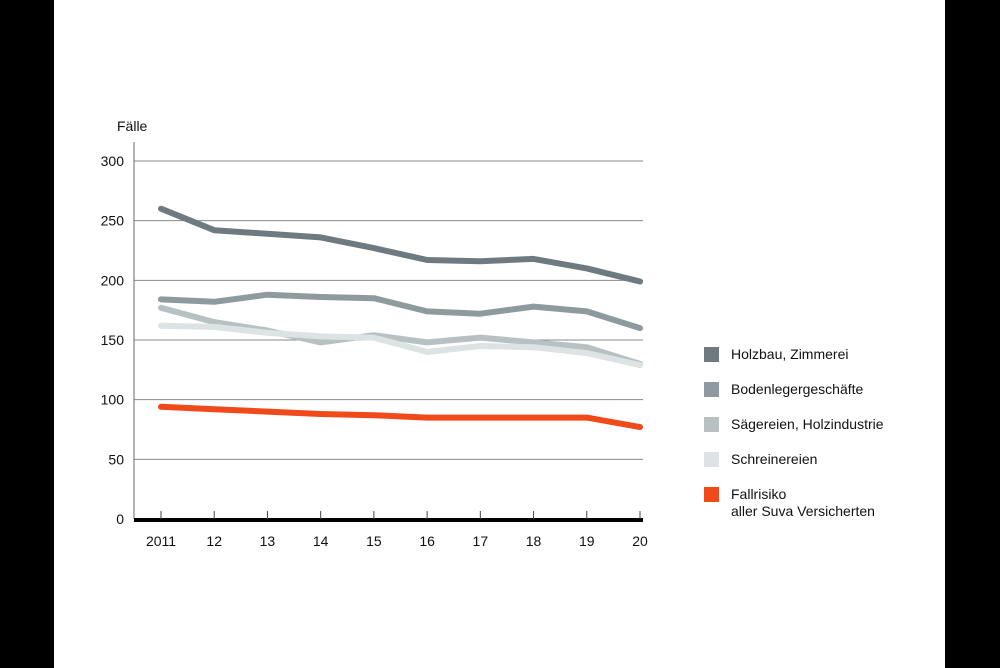  I want to click on y-tick-label: 300, so click(113, 161).